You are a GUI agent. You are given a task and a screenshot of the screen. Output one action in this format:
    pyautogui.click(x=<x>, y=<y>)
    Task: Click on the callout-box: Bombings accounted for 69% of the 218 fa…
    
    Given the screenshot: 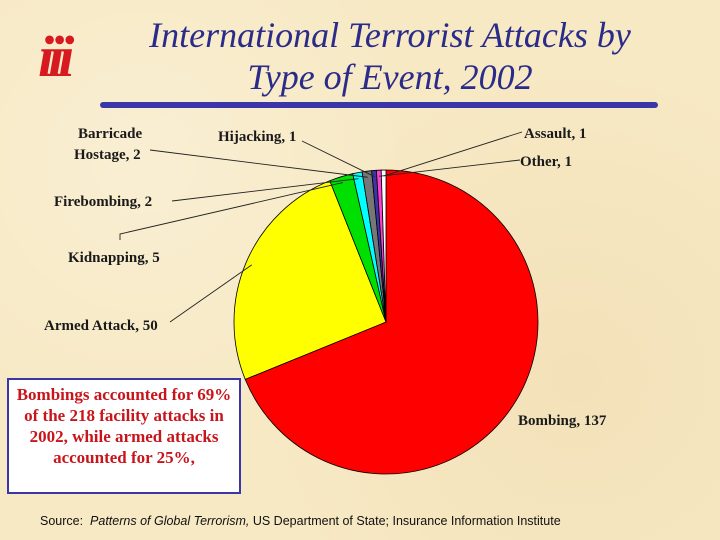 What is the action you would take?
    pyautogui.click(x=124, y=436)
    